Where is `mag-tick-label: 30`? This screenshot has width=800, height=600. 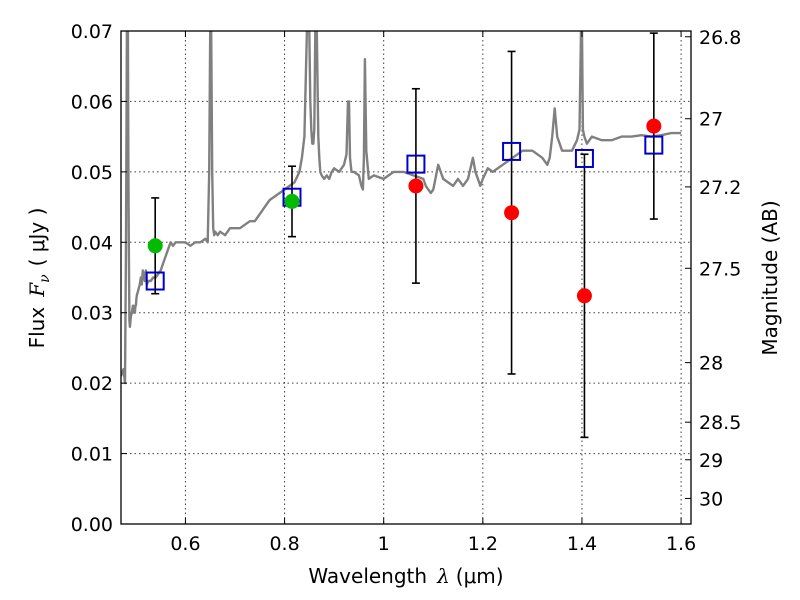
mag-tick-label: 30 is located at coordinates (711, 499).